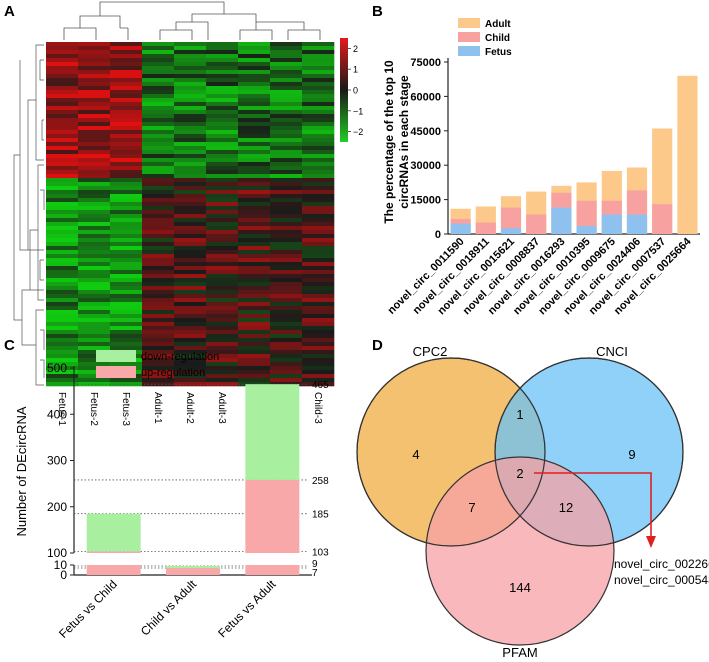  I want to click on venn-callout-arrow-line, so click(593, 506).